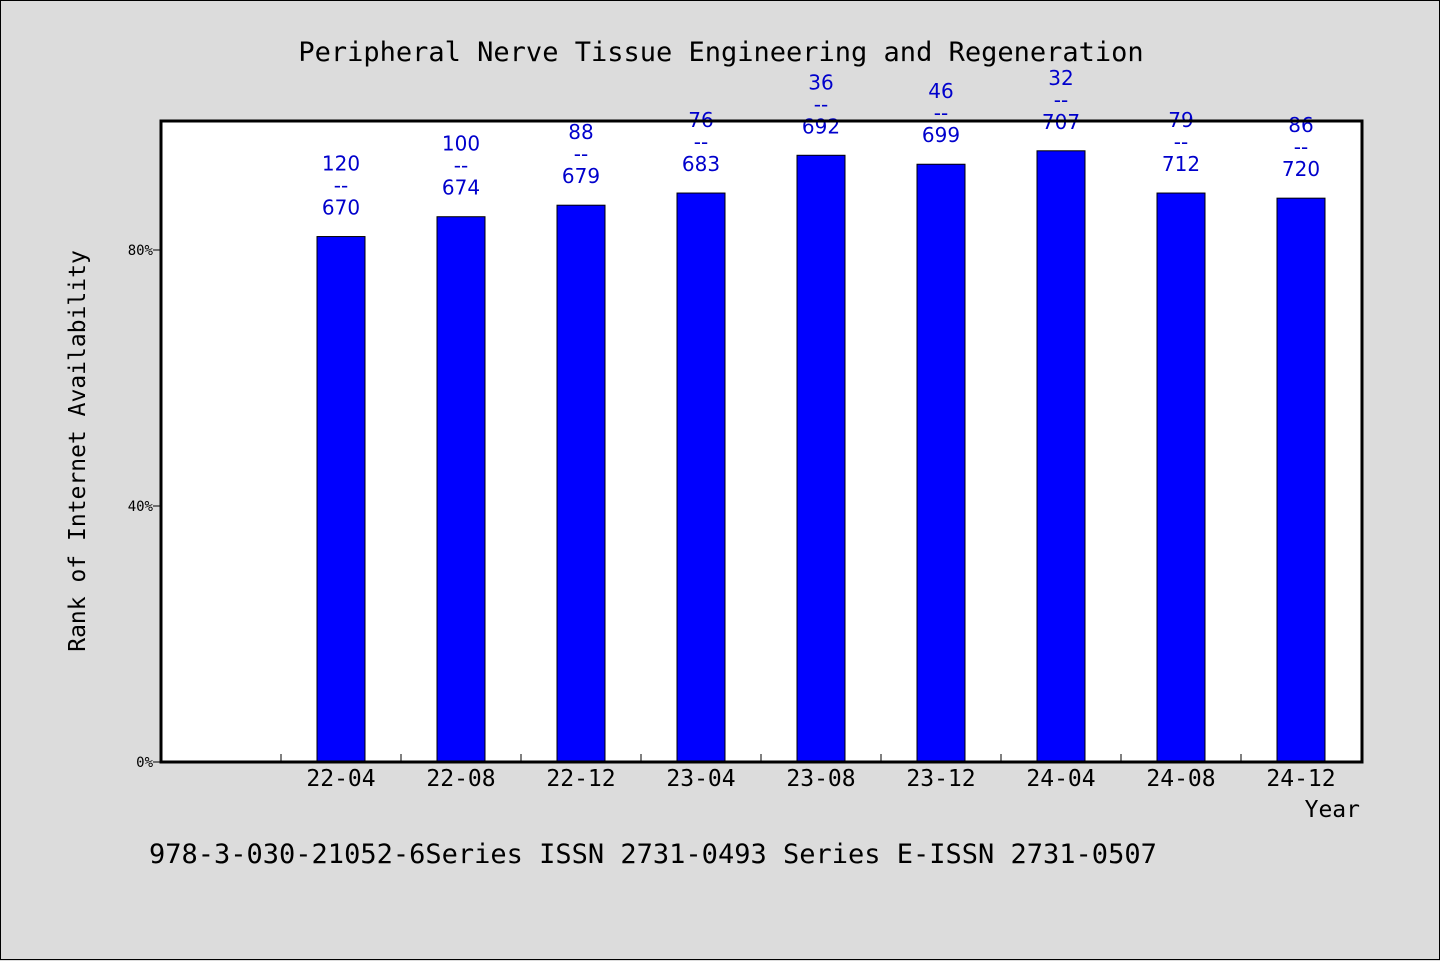  I want to click on x-tick-label: 24-04, so click(1060, 779).